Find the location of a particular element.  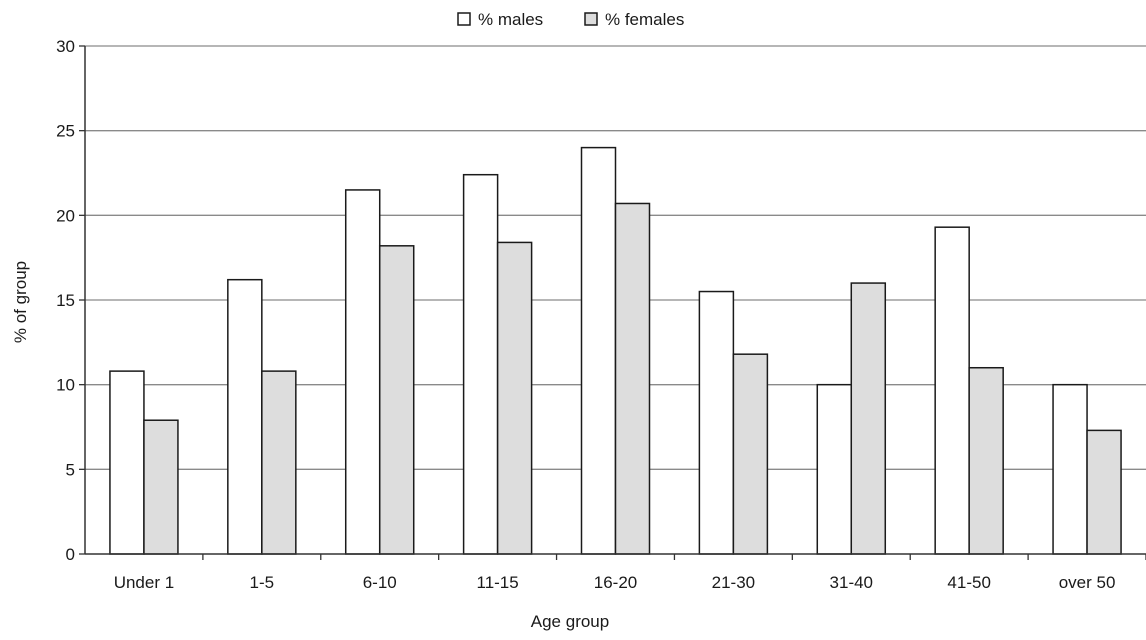

y-tick-labels: 0 5 10 15 20 25 30 is located at coordinates (65, 300).